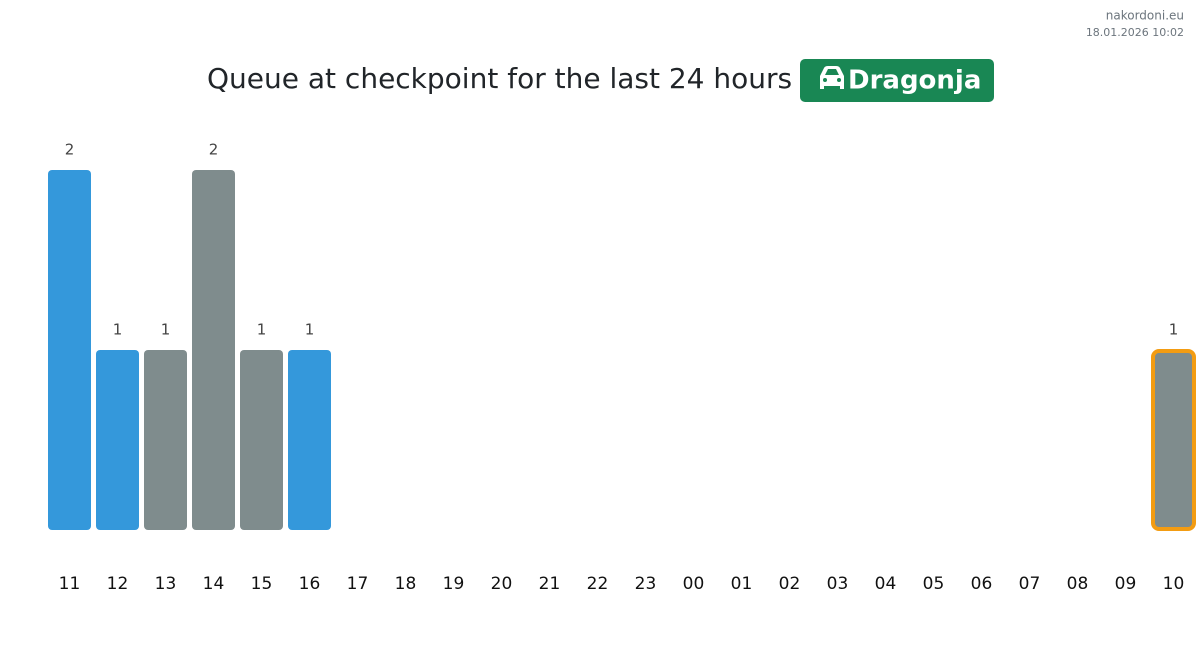 Image resolution: width=1200 pixels, height=651 pixels. I want to click on x-tick-label: 01, so click(742, 584).